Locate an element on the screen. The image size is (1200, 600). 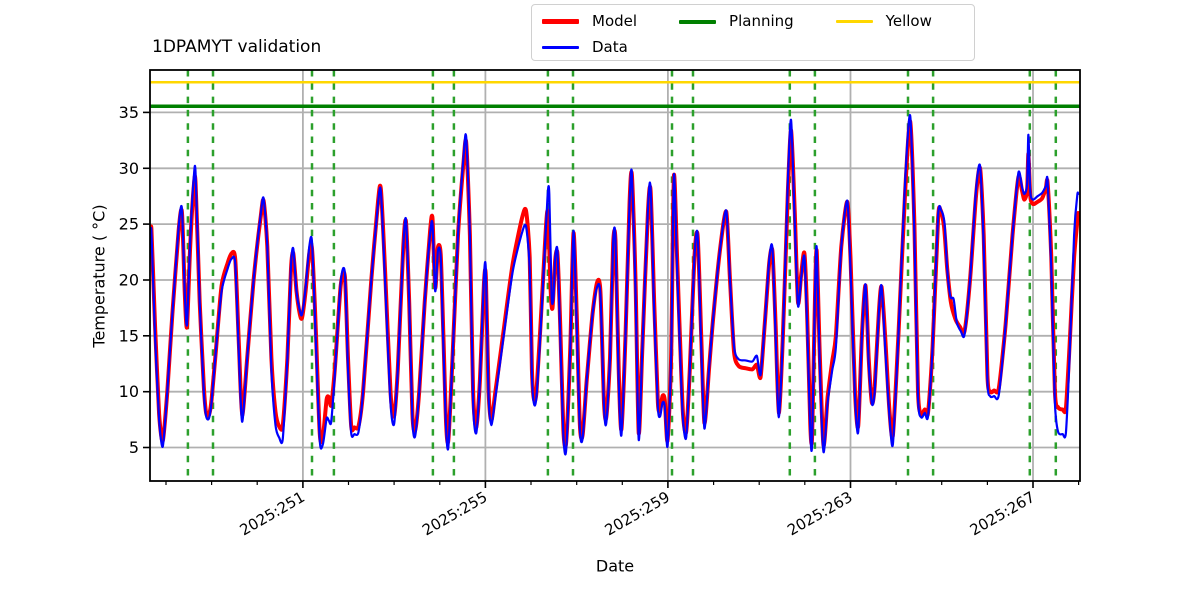
y-tick-label: 20 is located at coordinates (129, 280).